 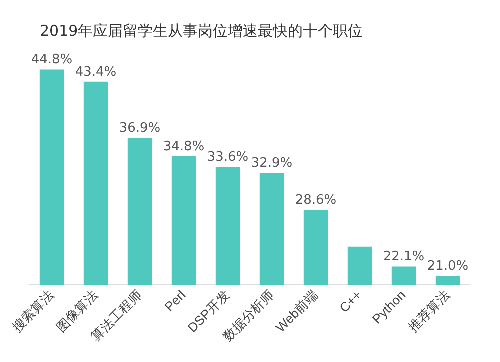 What do you see at coordinates (350, 302) in the screenshot?
I see `x-tick-label: C++` at bounding box center [350, 302].